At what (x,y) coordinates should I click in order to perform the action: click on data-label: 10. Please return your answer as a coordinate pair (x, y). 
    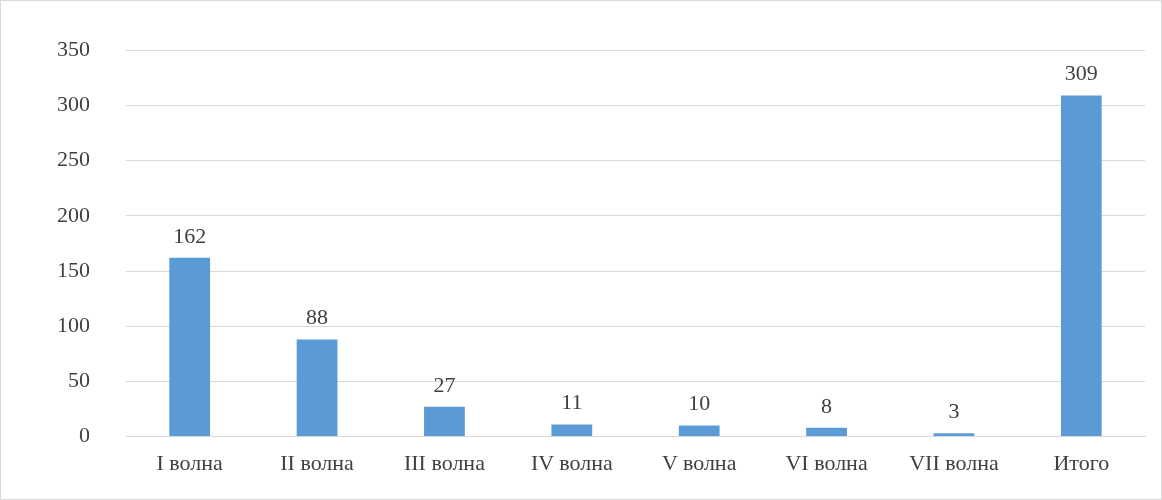
    Looking at the image, I should click on (699, 403).